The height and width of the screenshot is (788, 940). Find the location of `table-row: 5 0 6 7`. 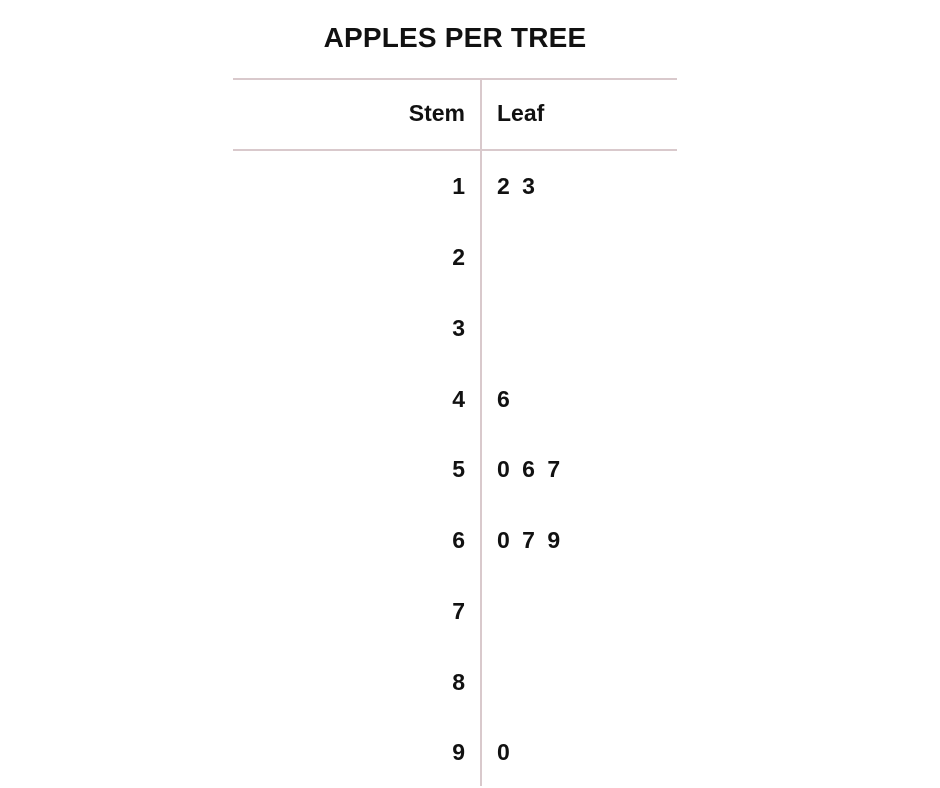

table-row: 5 0 6 7 is located at coordinates (455, 469).